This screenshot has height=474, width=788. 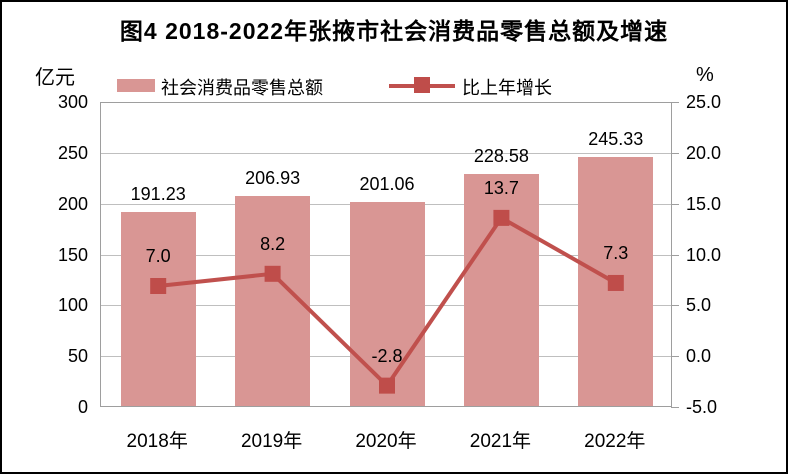 I want to click on right-axis-unit-label: %, so click(x=705, y=75).